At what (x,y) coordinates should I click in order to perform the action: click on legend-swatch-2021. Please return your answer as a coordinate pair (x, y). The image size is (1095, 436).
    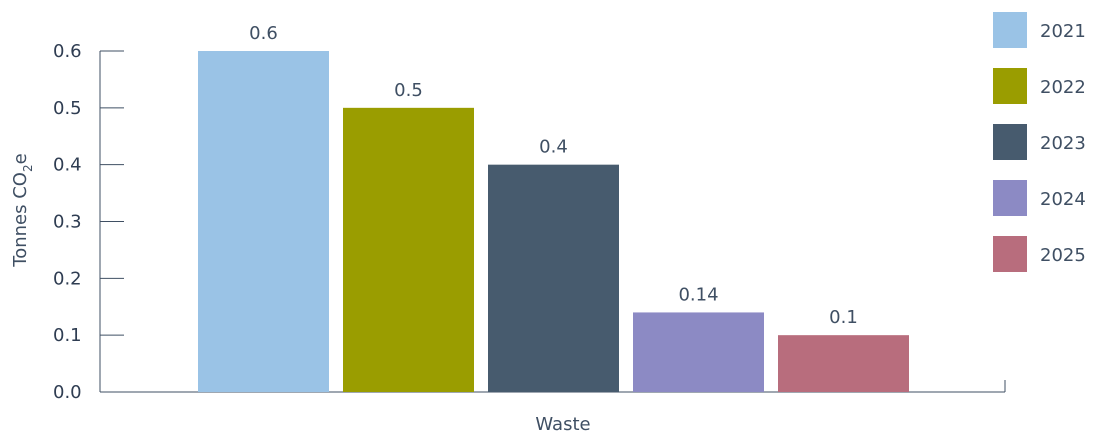
    Looking at the image, I should click on (1010, 30).